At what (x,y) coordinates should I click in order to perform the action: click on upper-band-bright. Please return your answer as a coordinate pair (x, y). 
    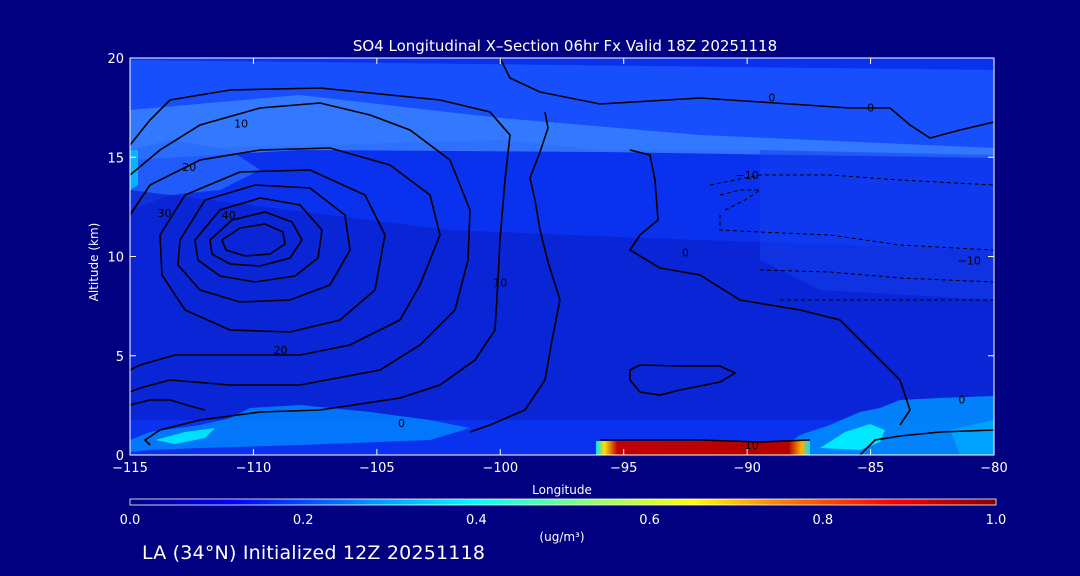
    Looking at the image, I should click on (562, 127).